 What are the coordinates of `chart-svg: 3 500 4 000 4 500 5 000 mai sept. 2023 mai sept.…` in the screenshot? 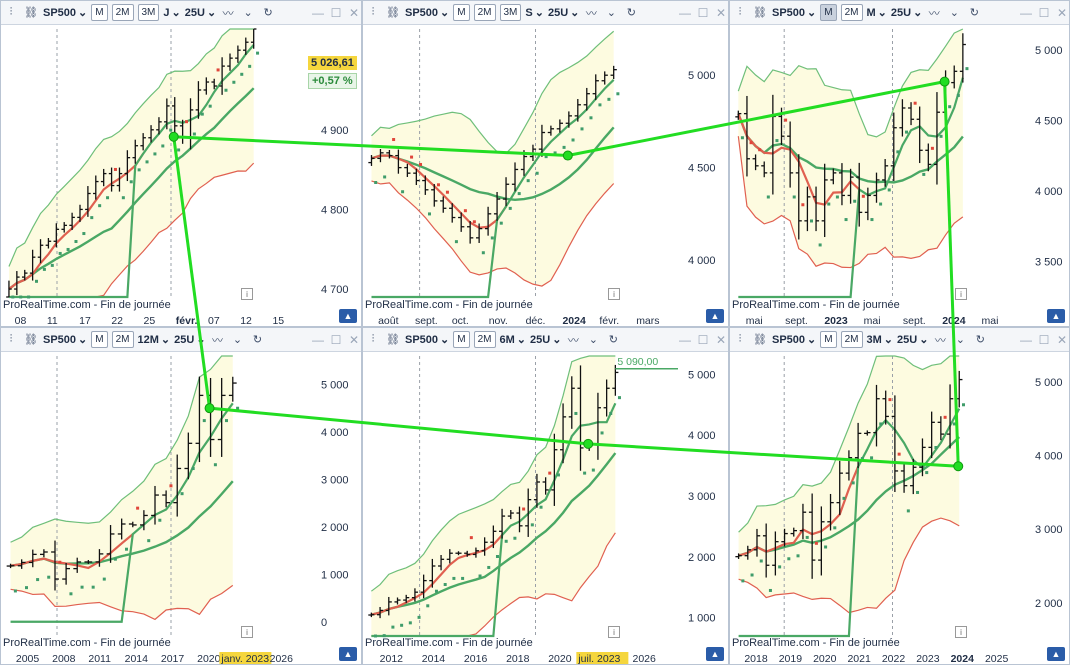 It's located at (900, 176).